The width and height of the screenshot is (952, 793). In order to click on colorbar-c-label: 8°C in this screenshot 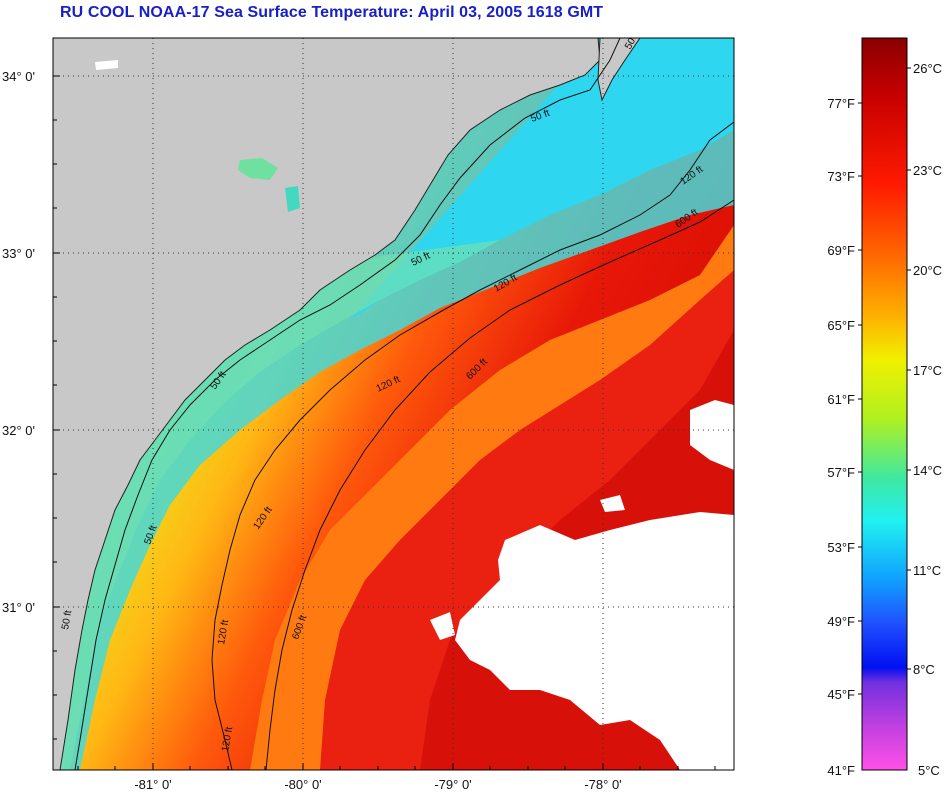, I will do `click(924, 669)`.